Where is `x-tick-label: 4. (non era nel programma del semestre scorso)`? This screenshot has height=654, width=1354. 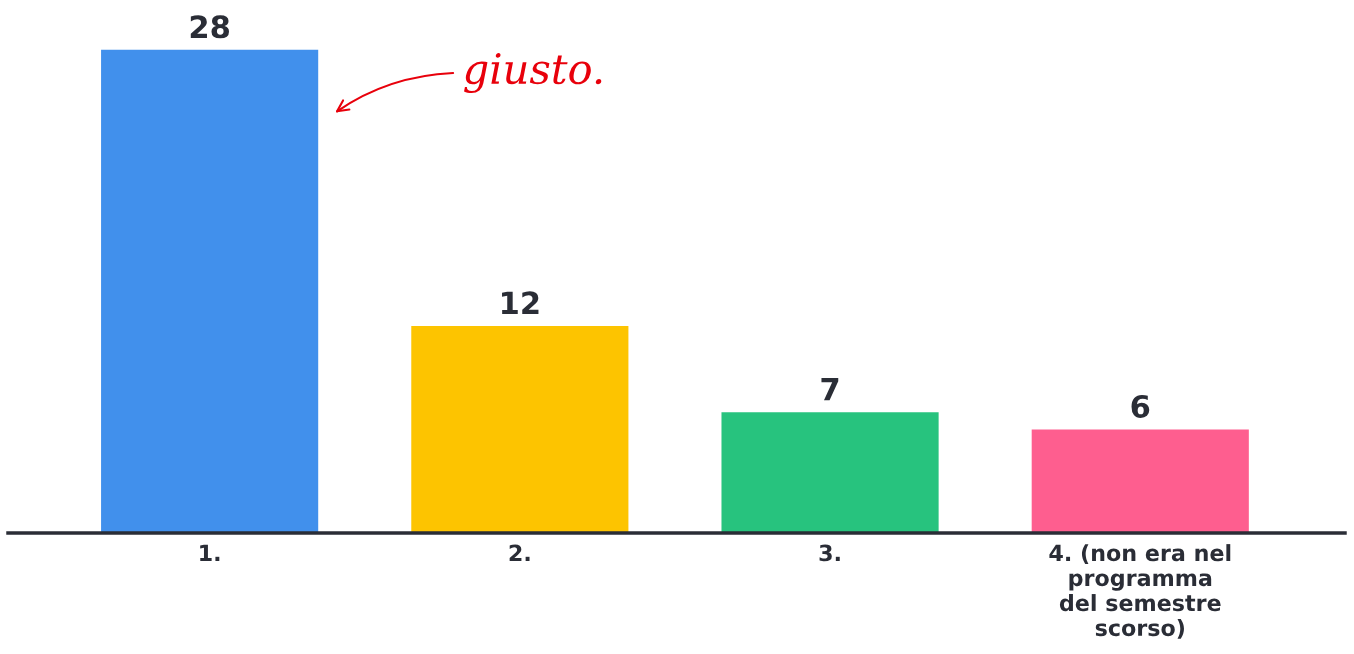 x-tick-label: 4. (non era nel programma del semestre scorso) is located at coordinates (1140, 591).